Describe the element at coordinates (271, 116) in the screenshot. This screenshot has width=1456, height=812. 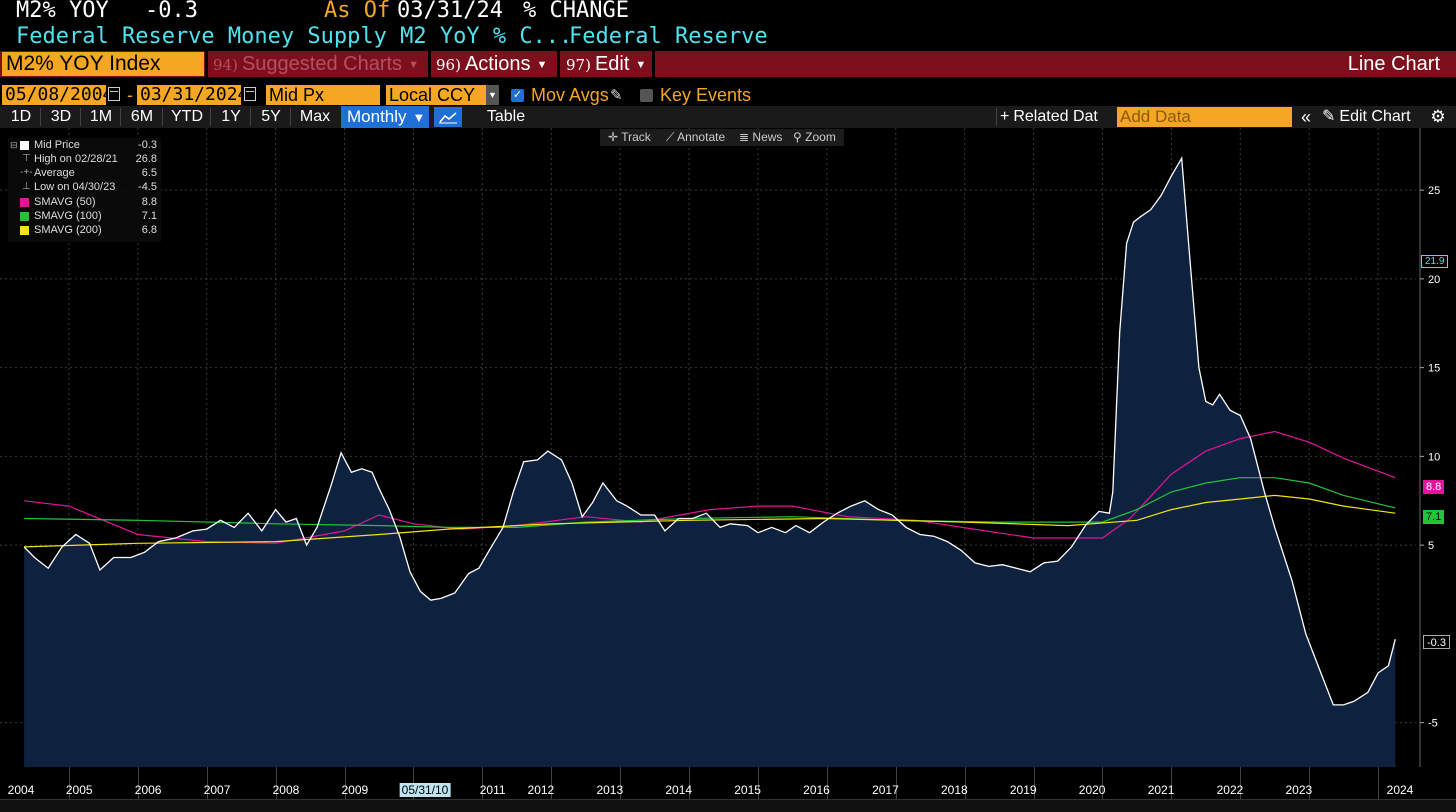
I see `period-button-5y: 5Y` at that location.